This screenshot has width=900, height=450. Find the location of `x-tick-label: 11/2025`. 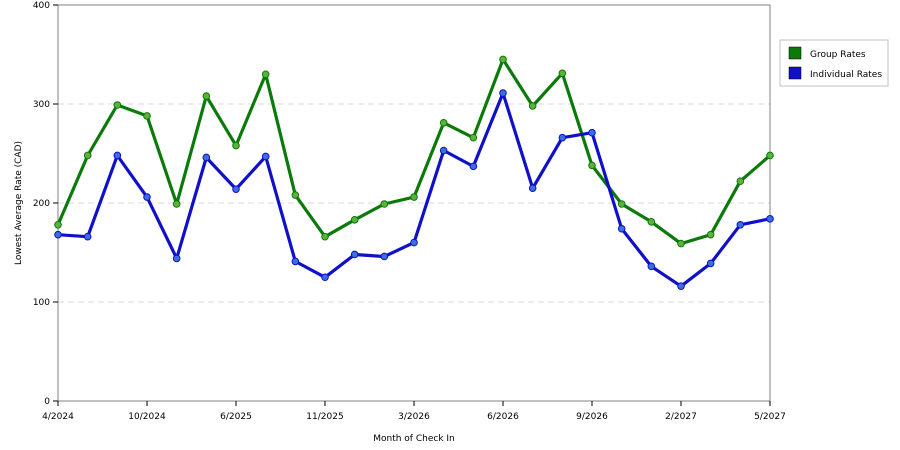

x-tick-label: 11/2025 is located at coordinates (324, 417).